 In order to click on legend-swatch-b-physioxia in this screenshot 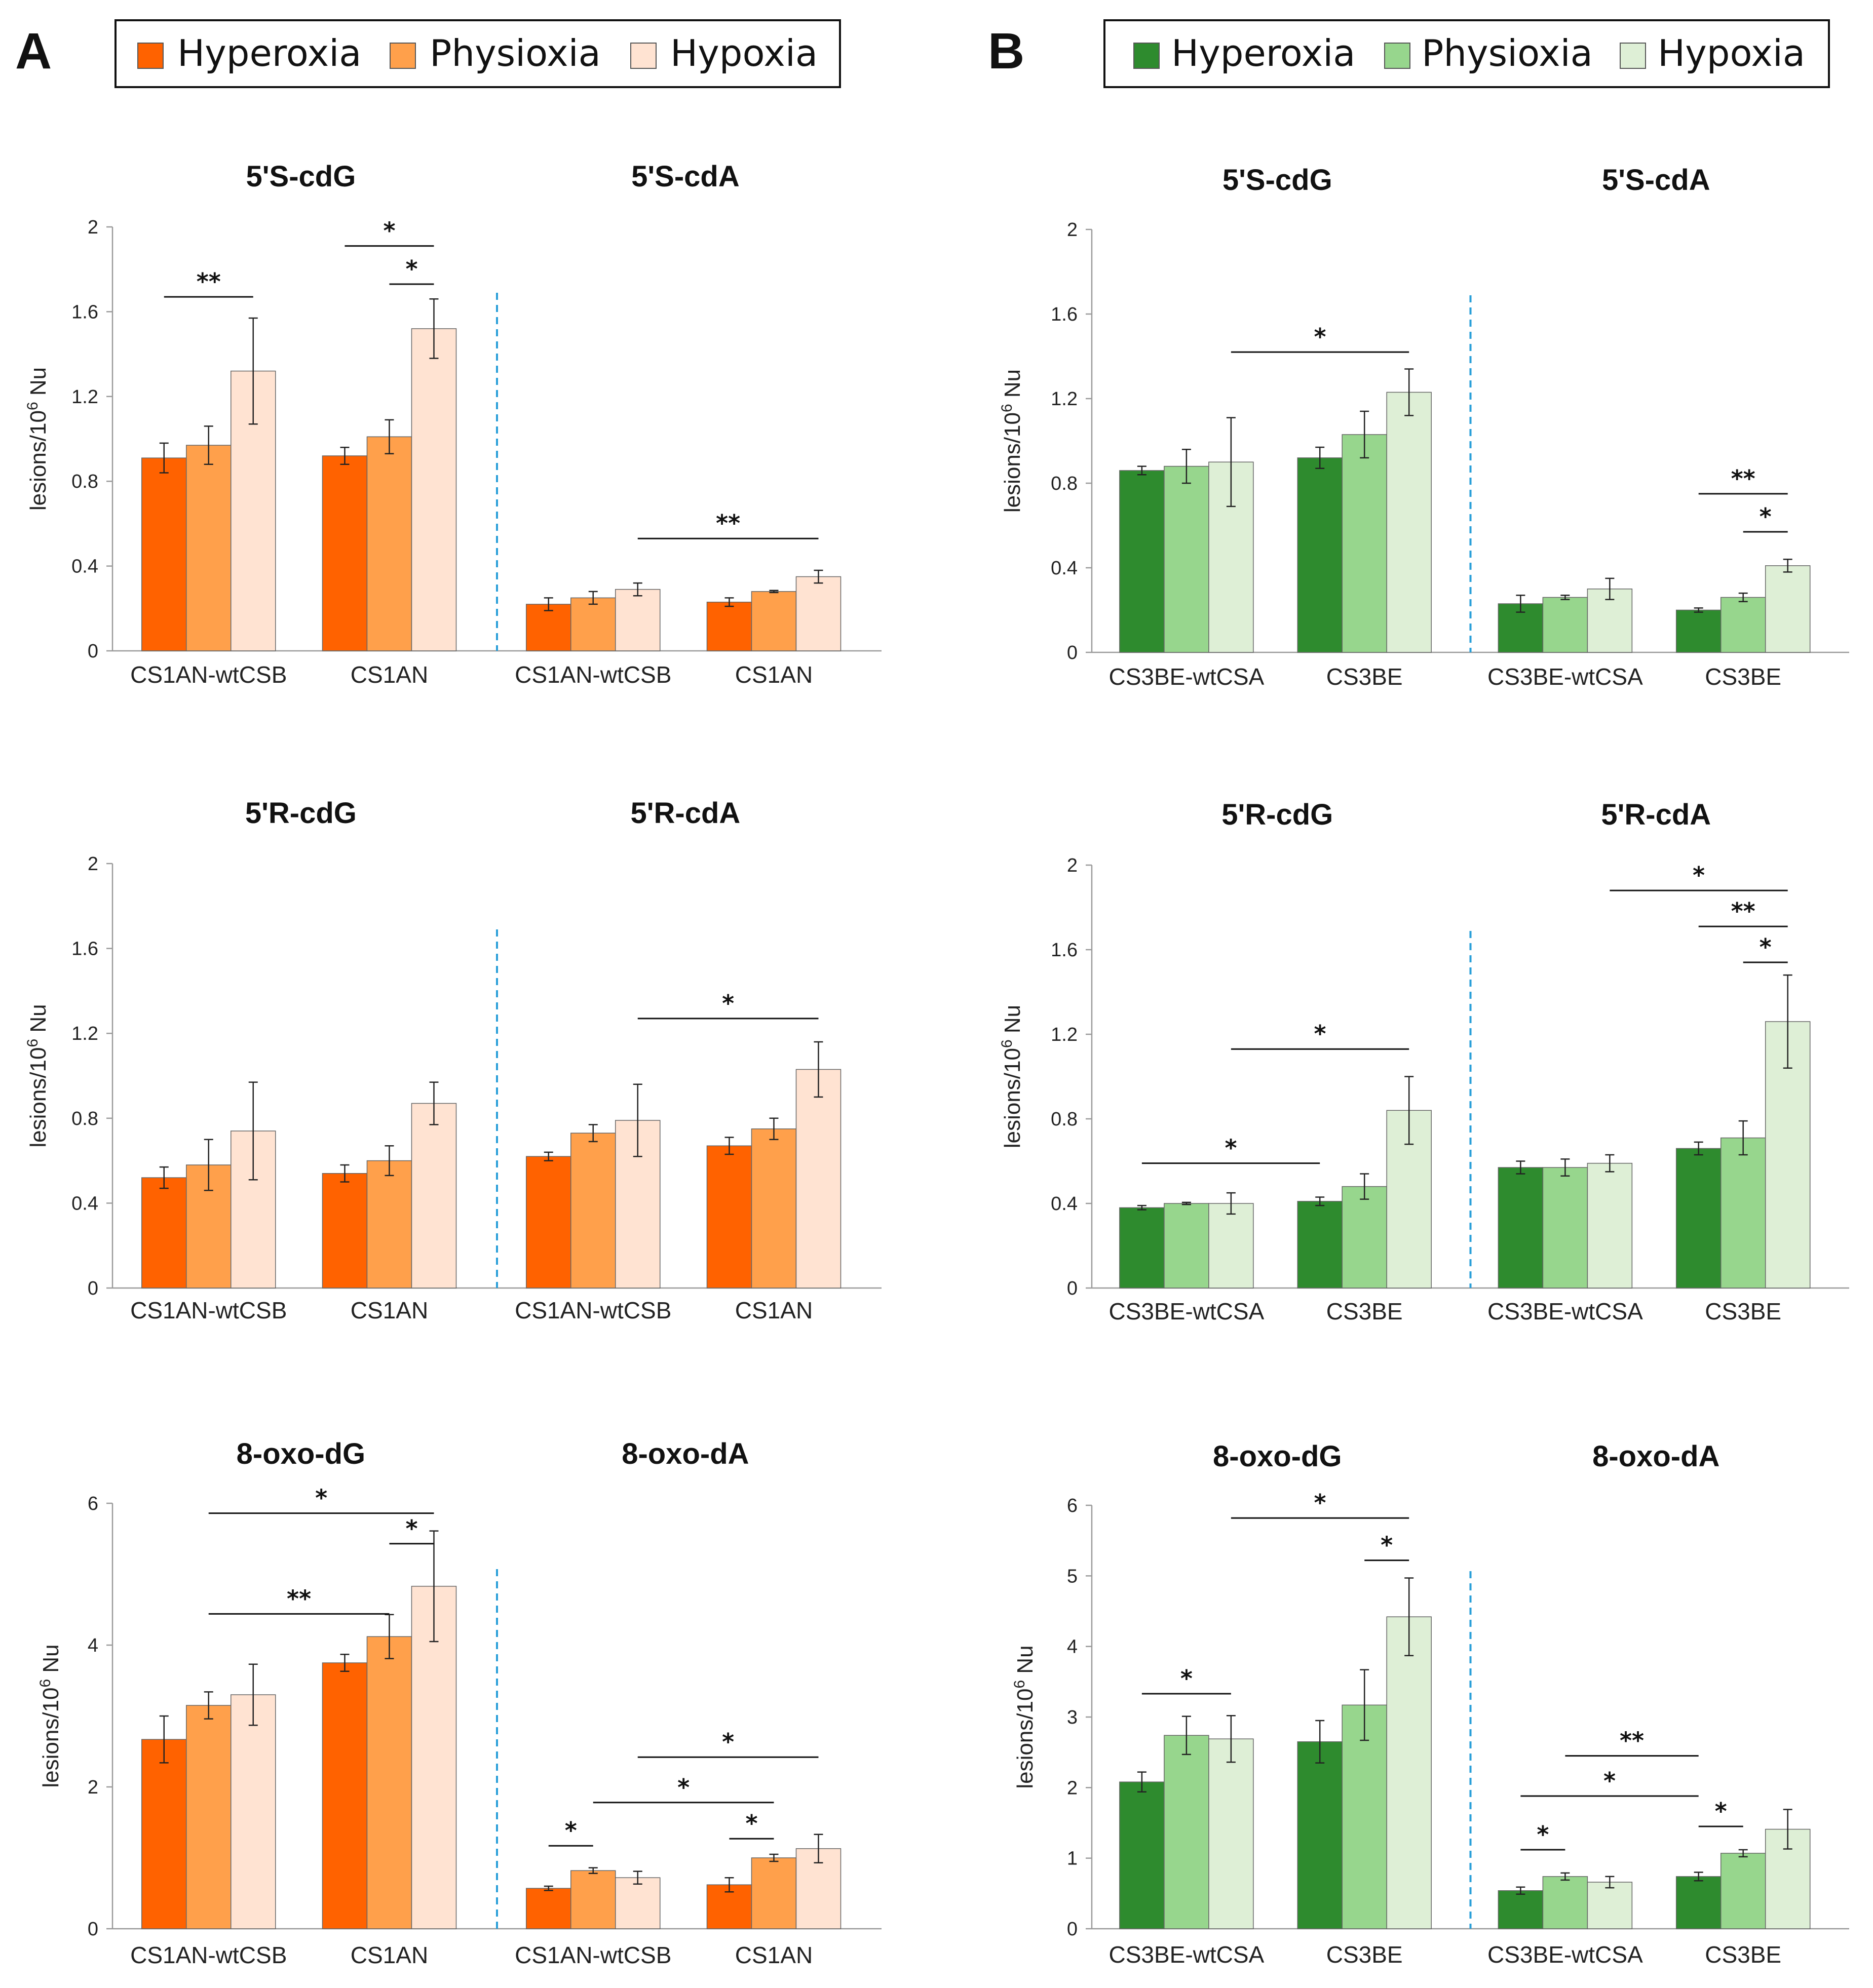, I will do `click(1397, 56)`.